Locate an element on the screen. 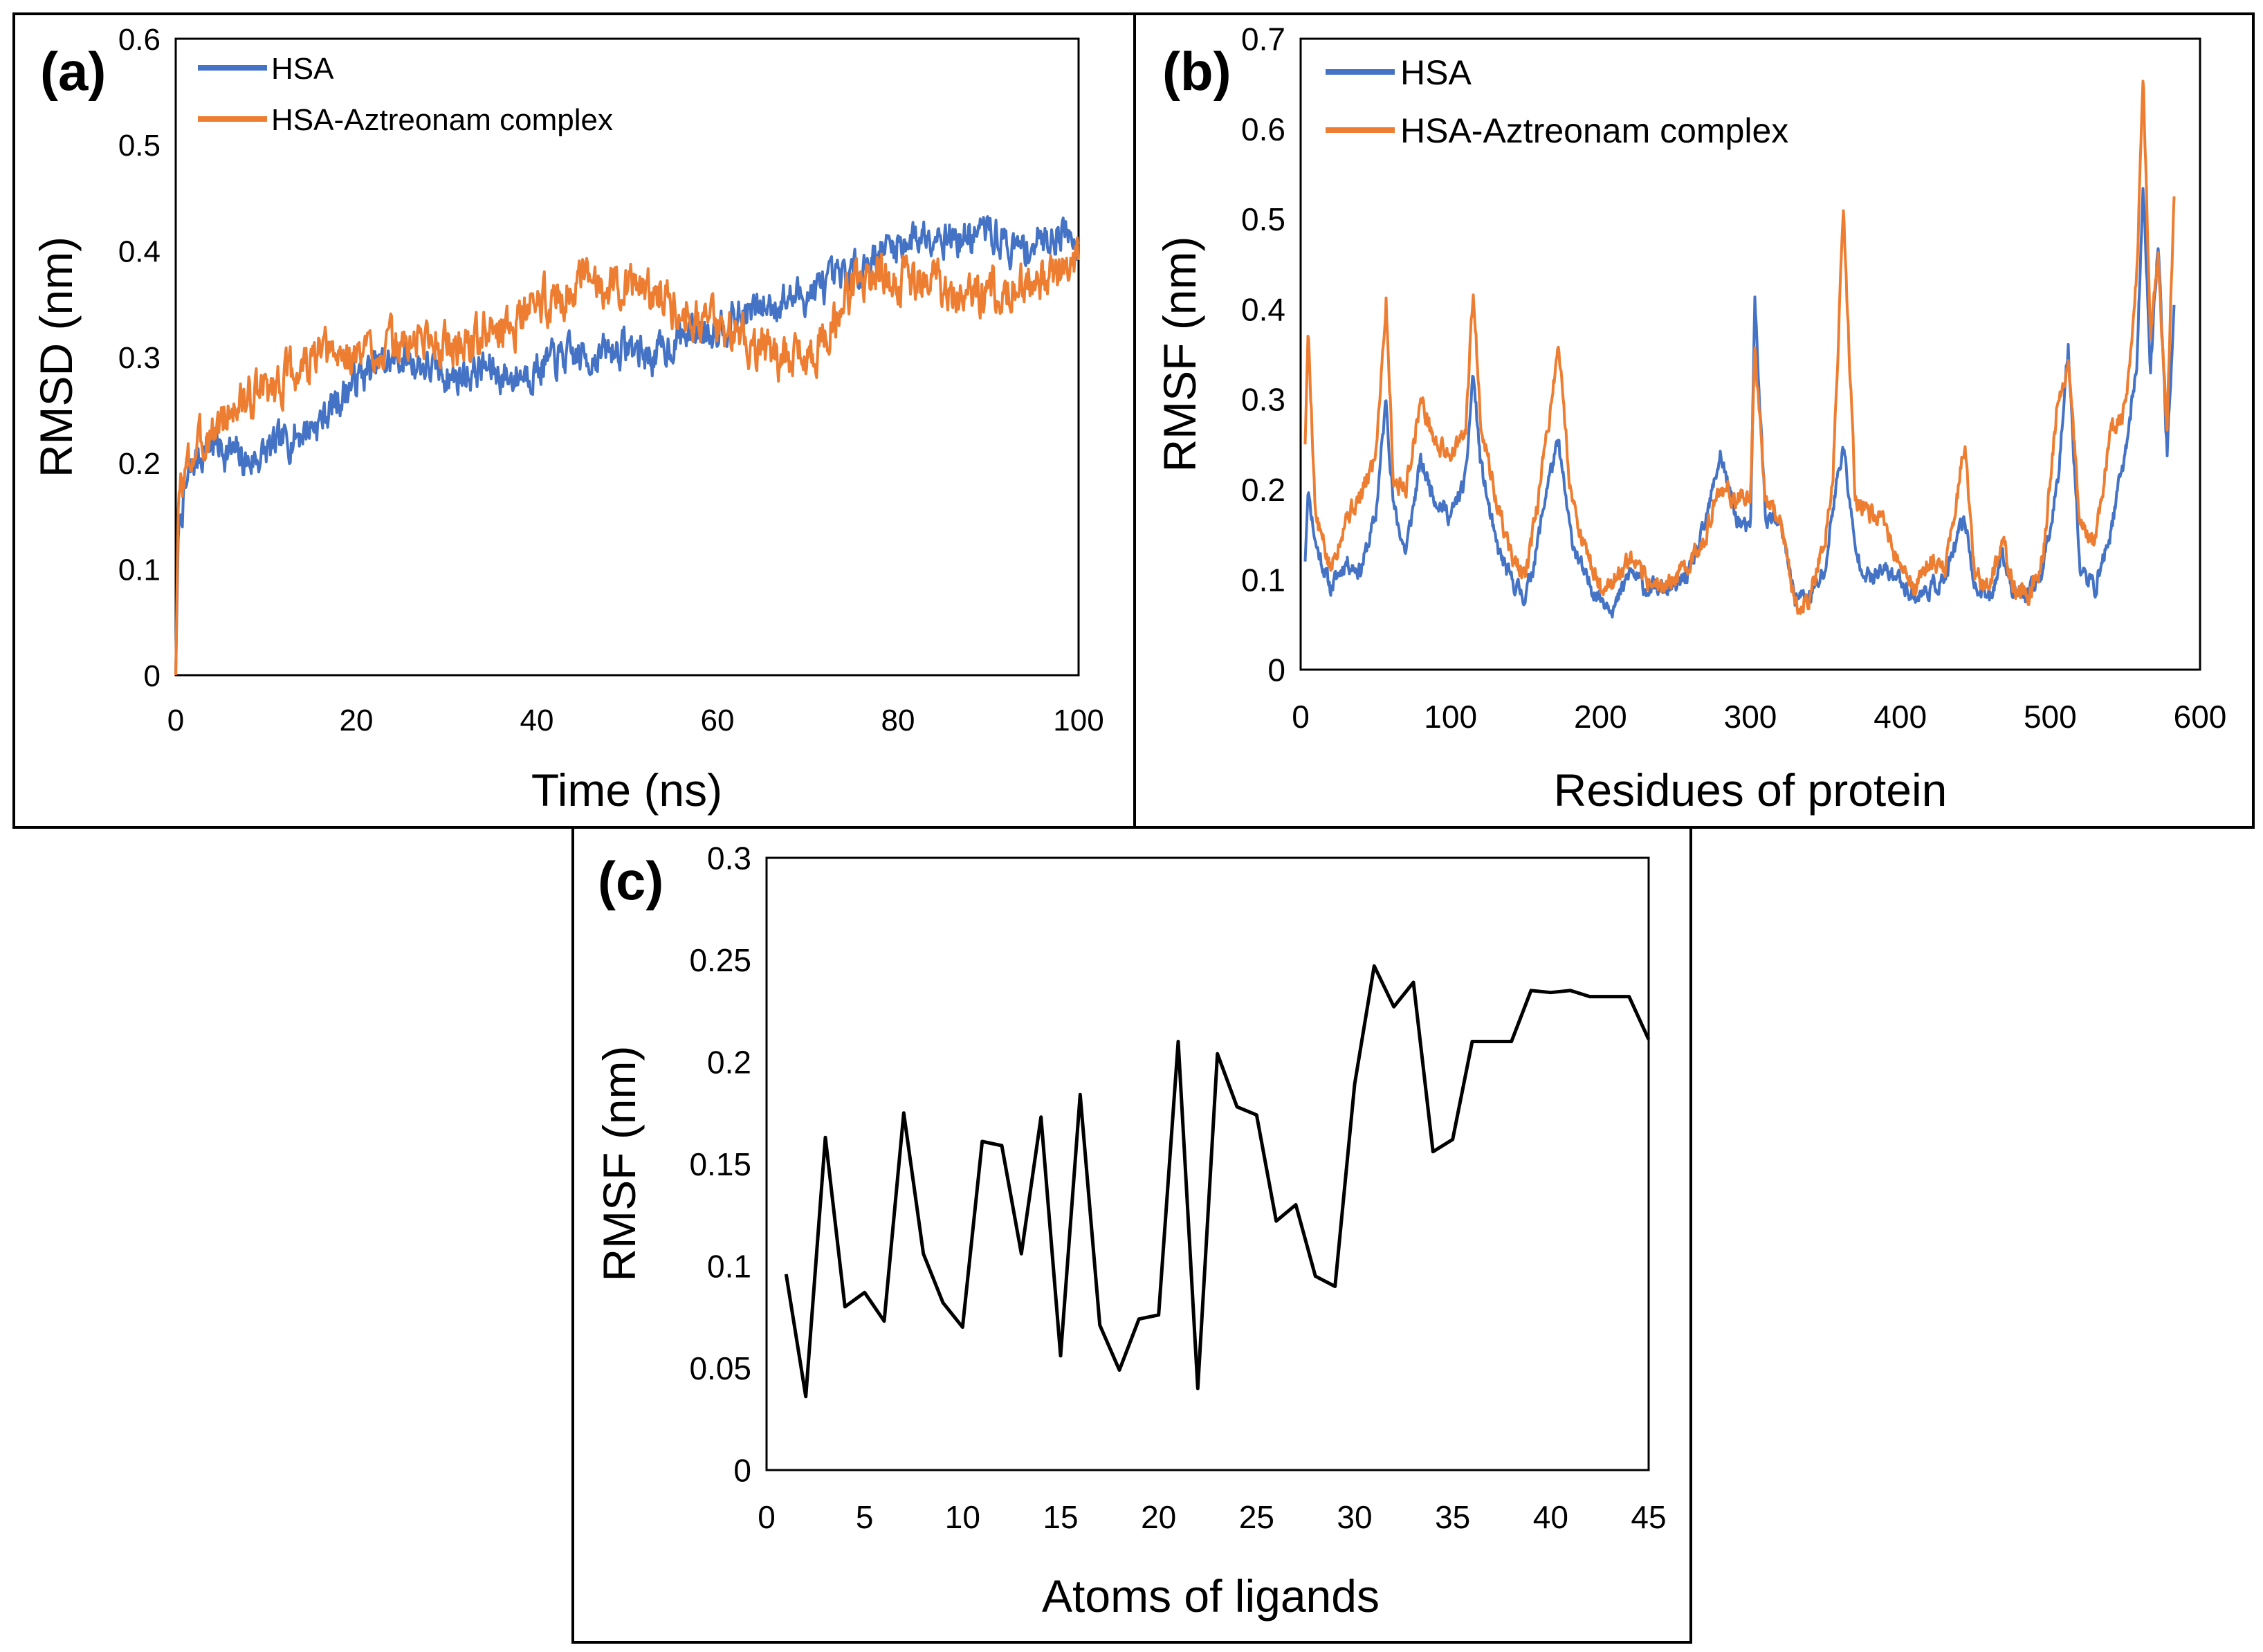  x-tick-label: 35 is located at coordinates (1452, 1517).